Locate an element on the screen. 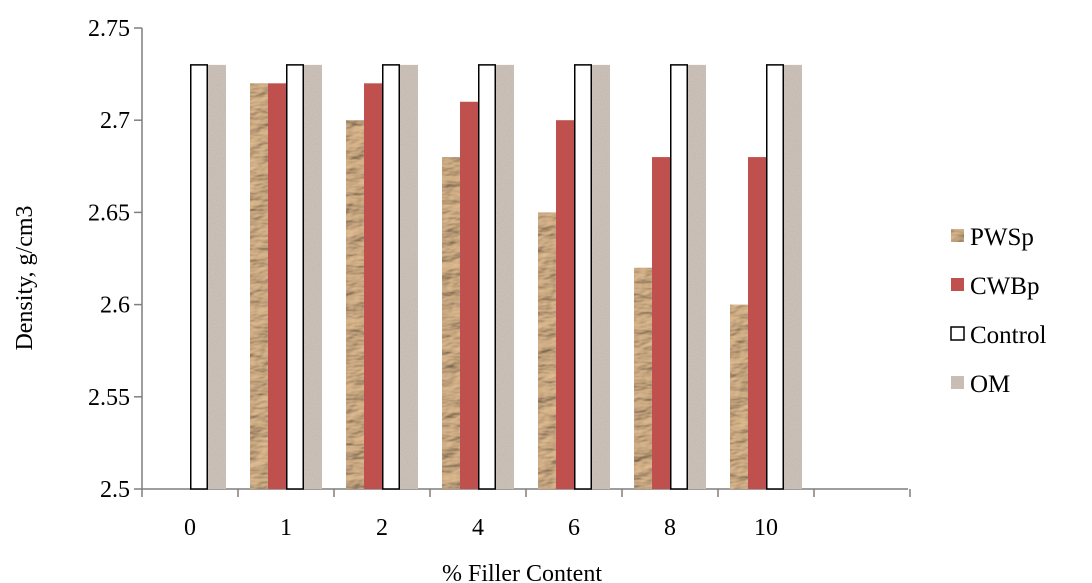 This screenshot has height=583, width=1092. x-axis-title: % Filler Content is located at coordinates (522, 572).